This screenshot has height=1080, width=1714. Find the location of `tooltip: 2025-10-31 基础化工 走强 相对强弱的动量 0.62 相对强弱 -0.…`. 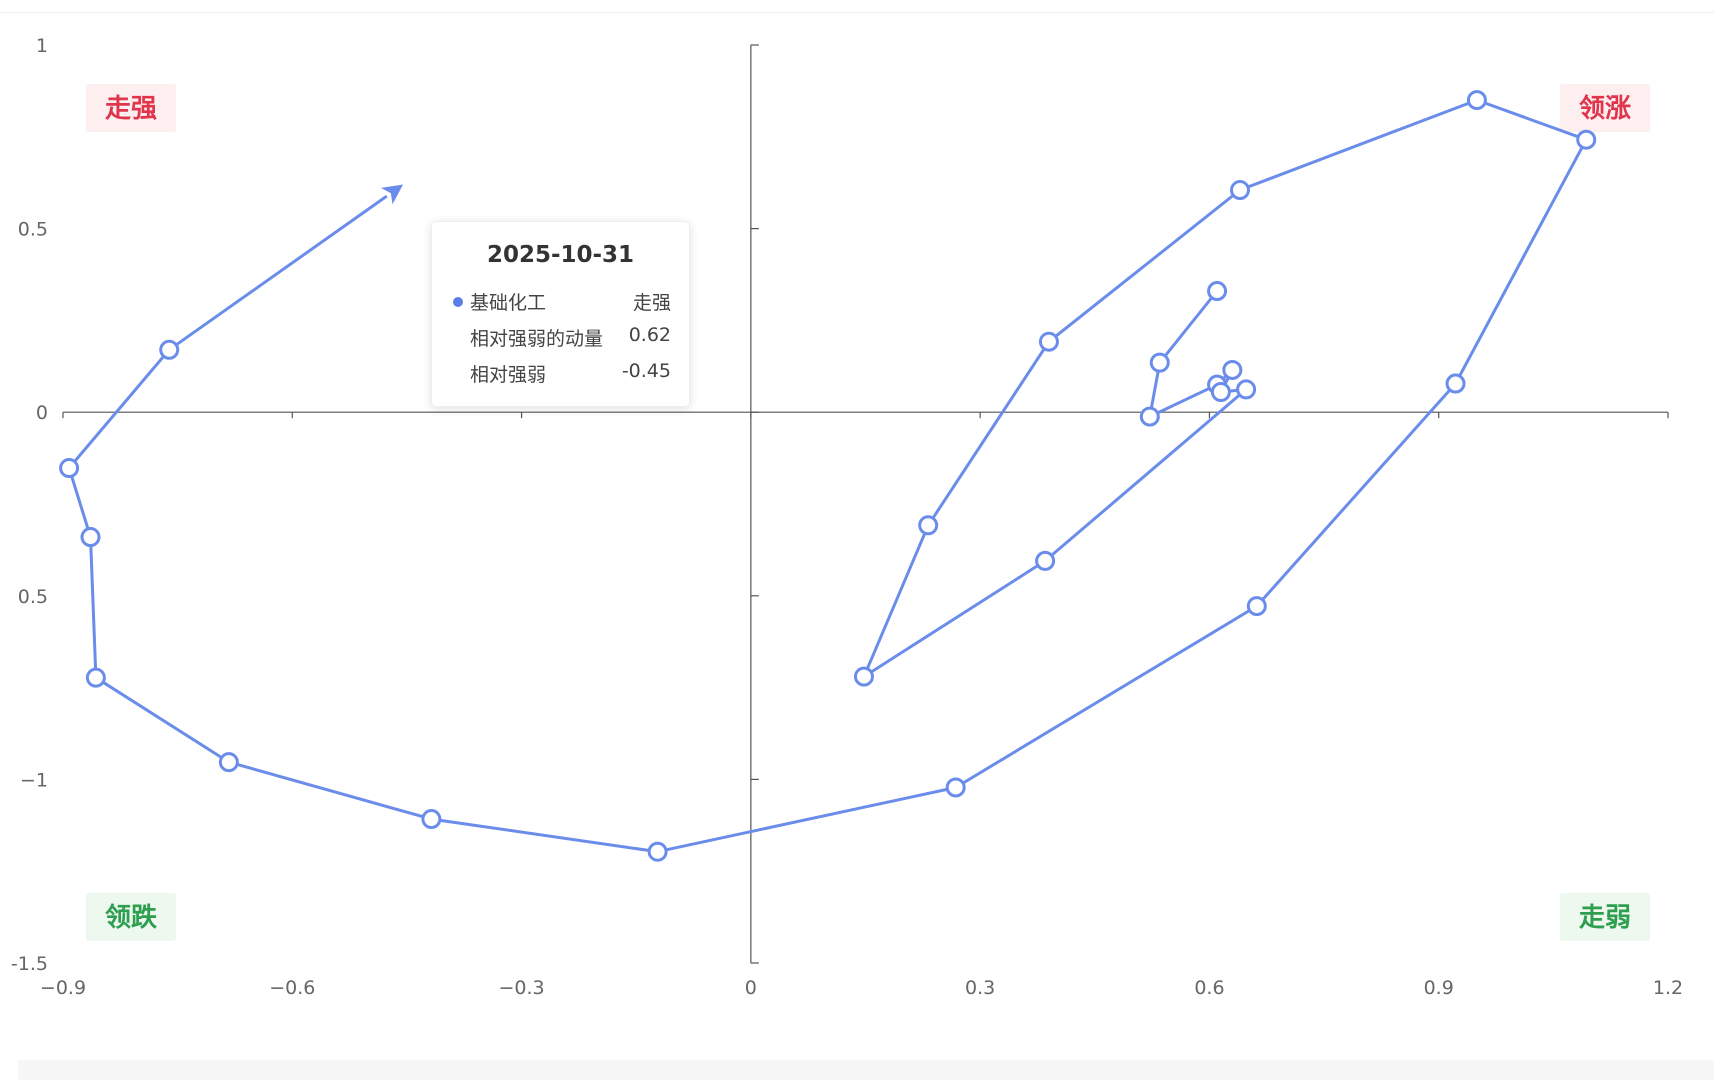

tooltip: 2025-10-31 基础化工 走强 相对强弱的动量 0.62 相对强弱 -0.… is located at coordinates (560, 314).